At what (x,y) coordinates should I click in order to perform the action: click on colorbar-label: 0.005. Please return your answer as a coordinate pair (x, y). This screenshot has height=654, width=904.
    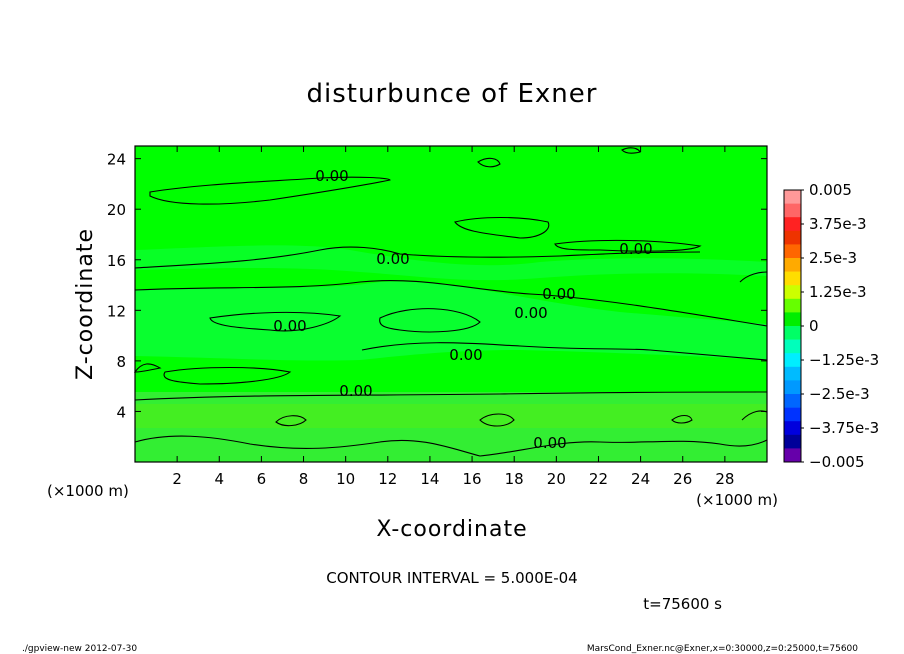
    Looking at the image, I should click on (830, 190).